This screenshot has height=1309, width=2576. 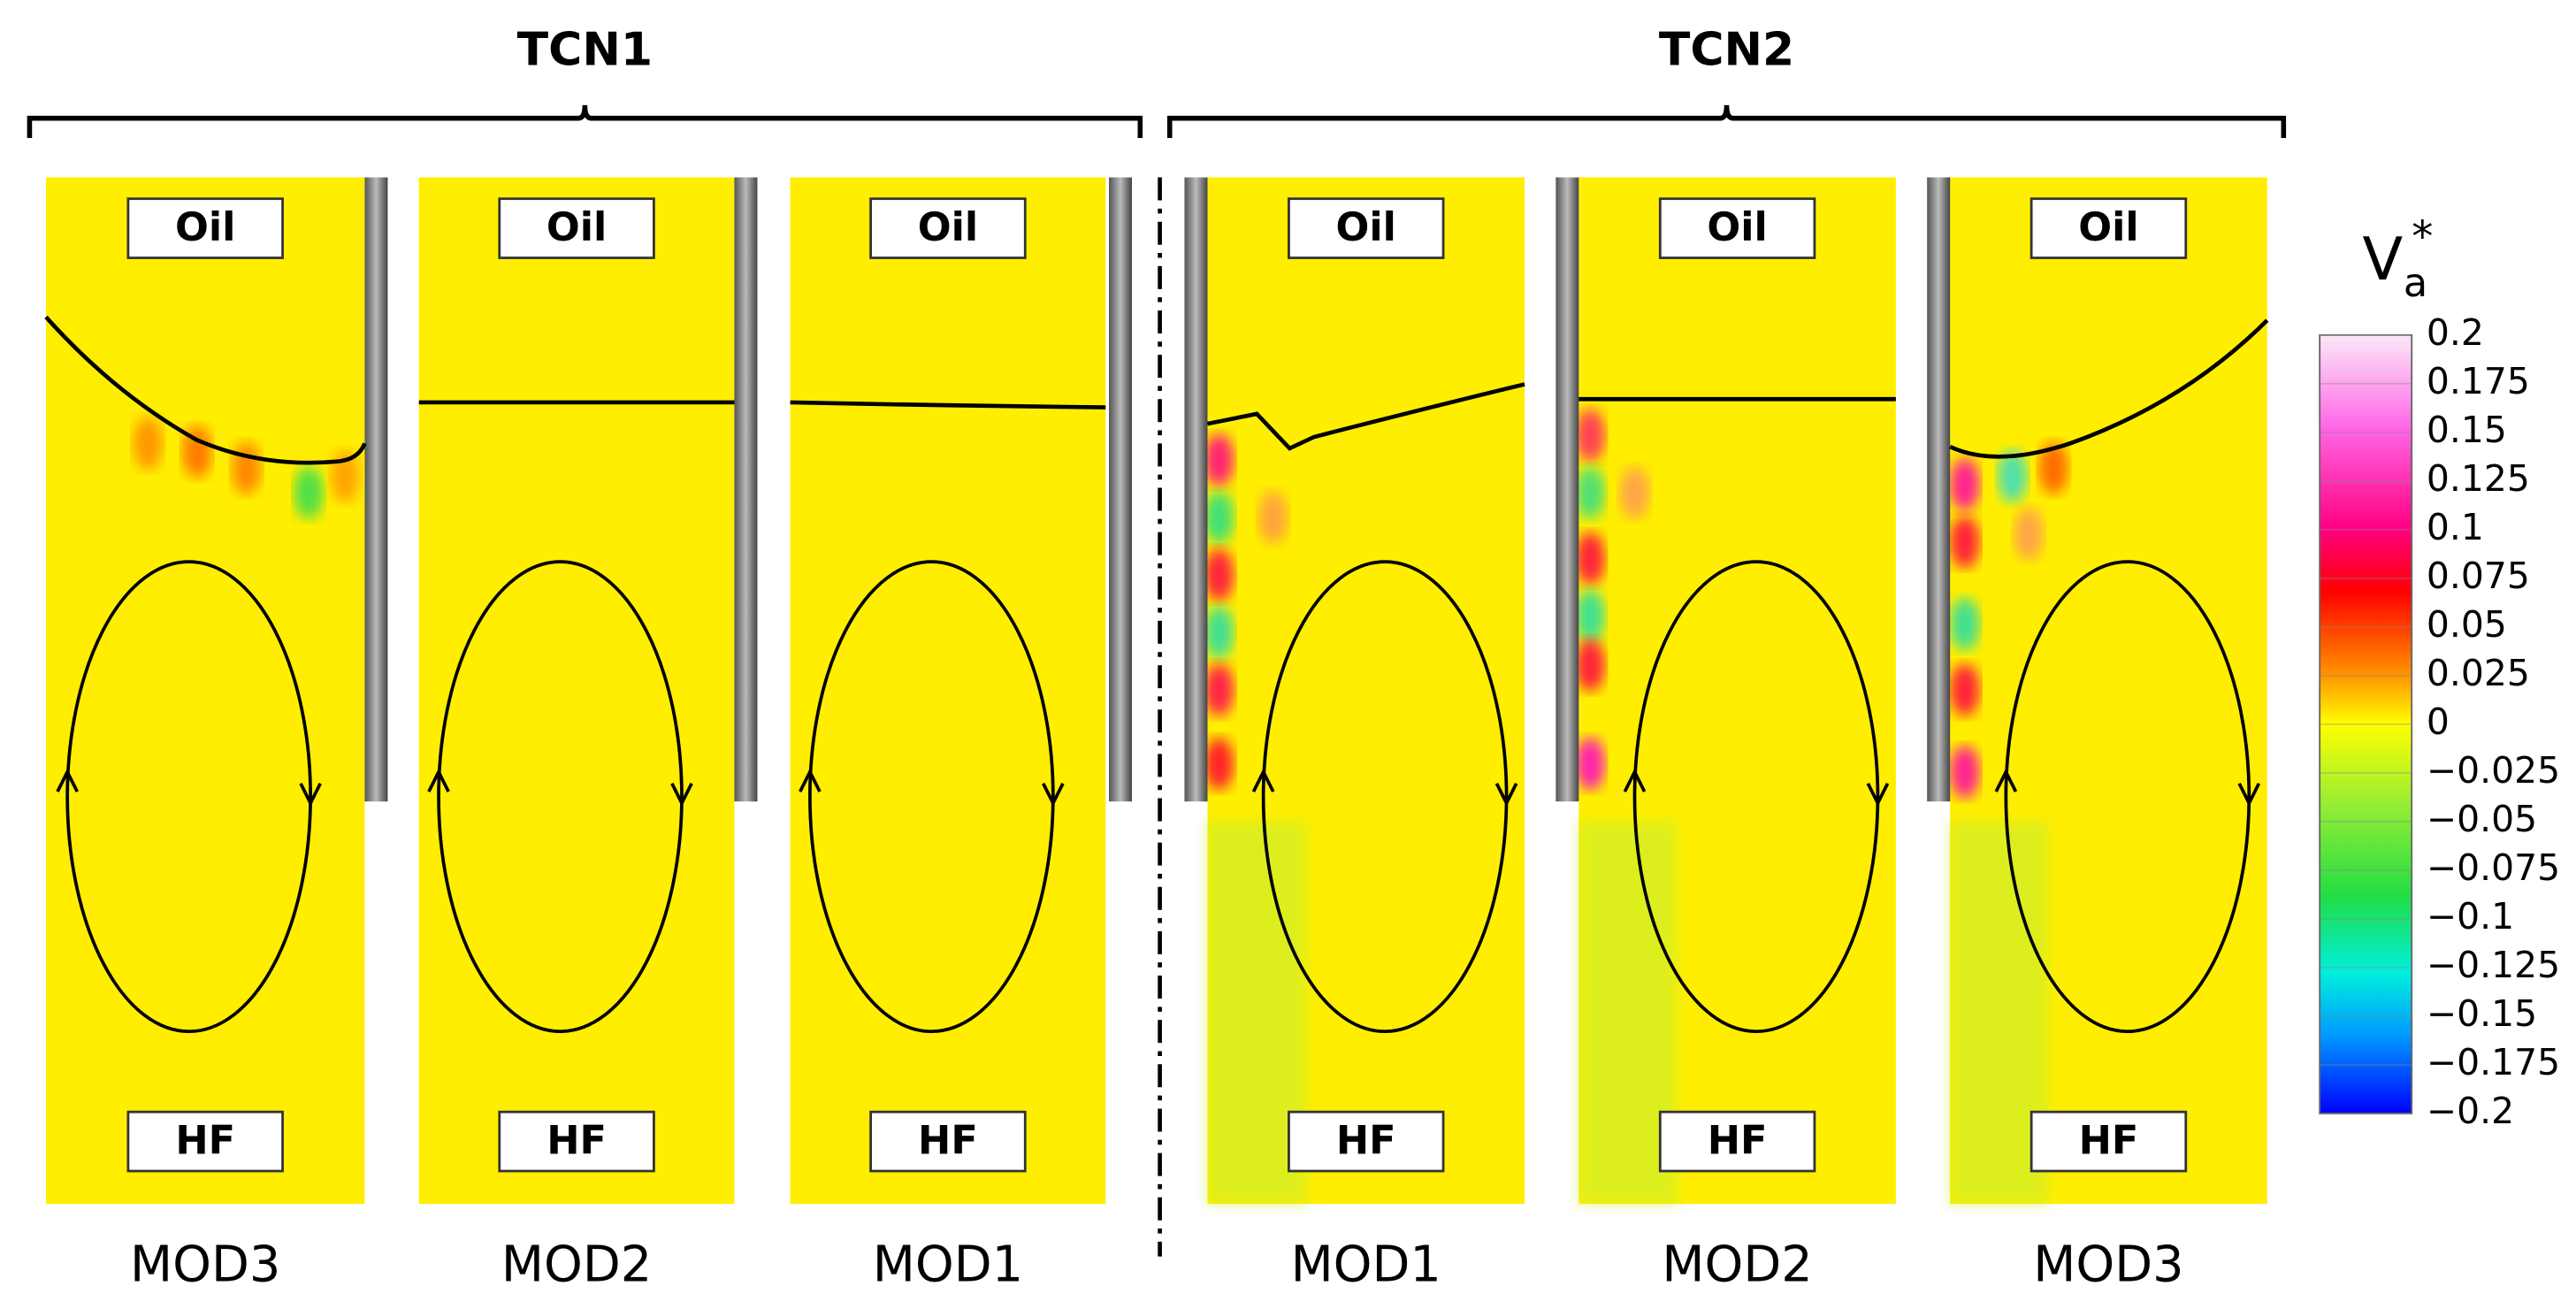 I want to click on colorbar-tick-label: 0.075, so click(x=2479, y=576).